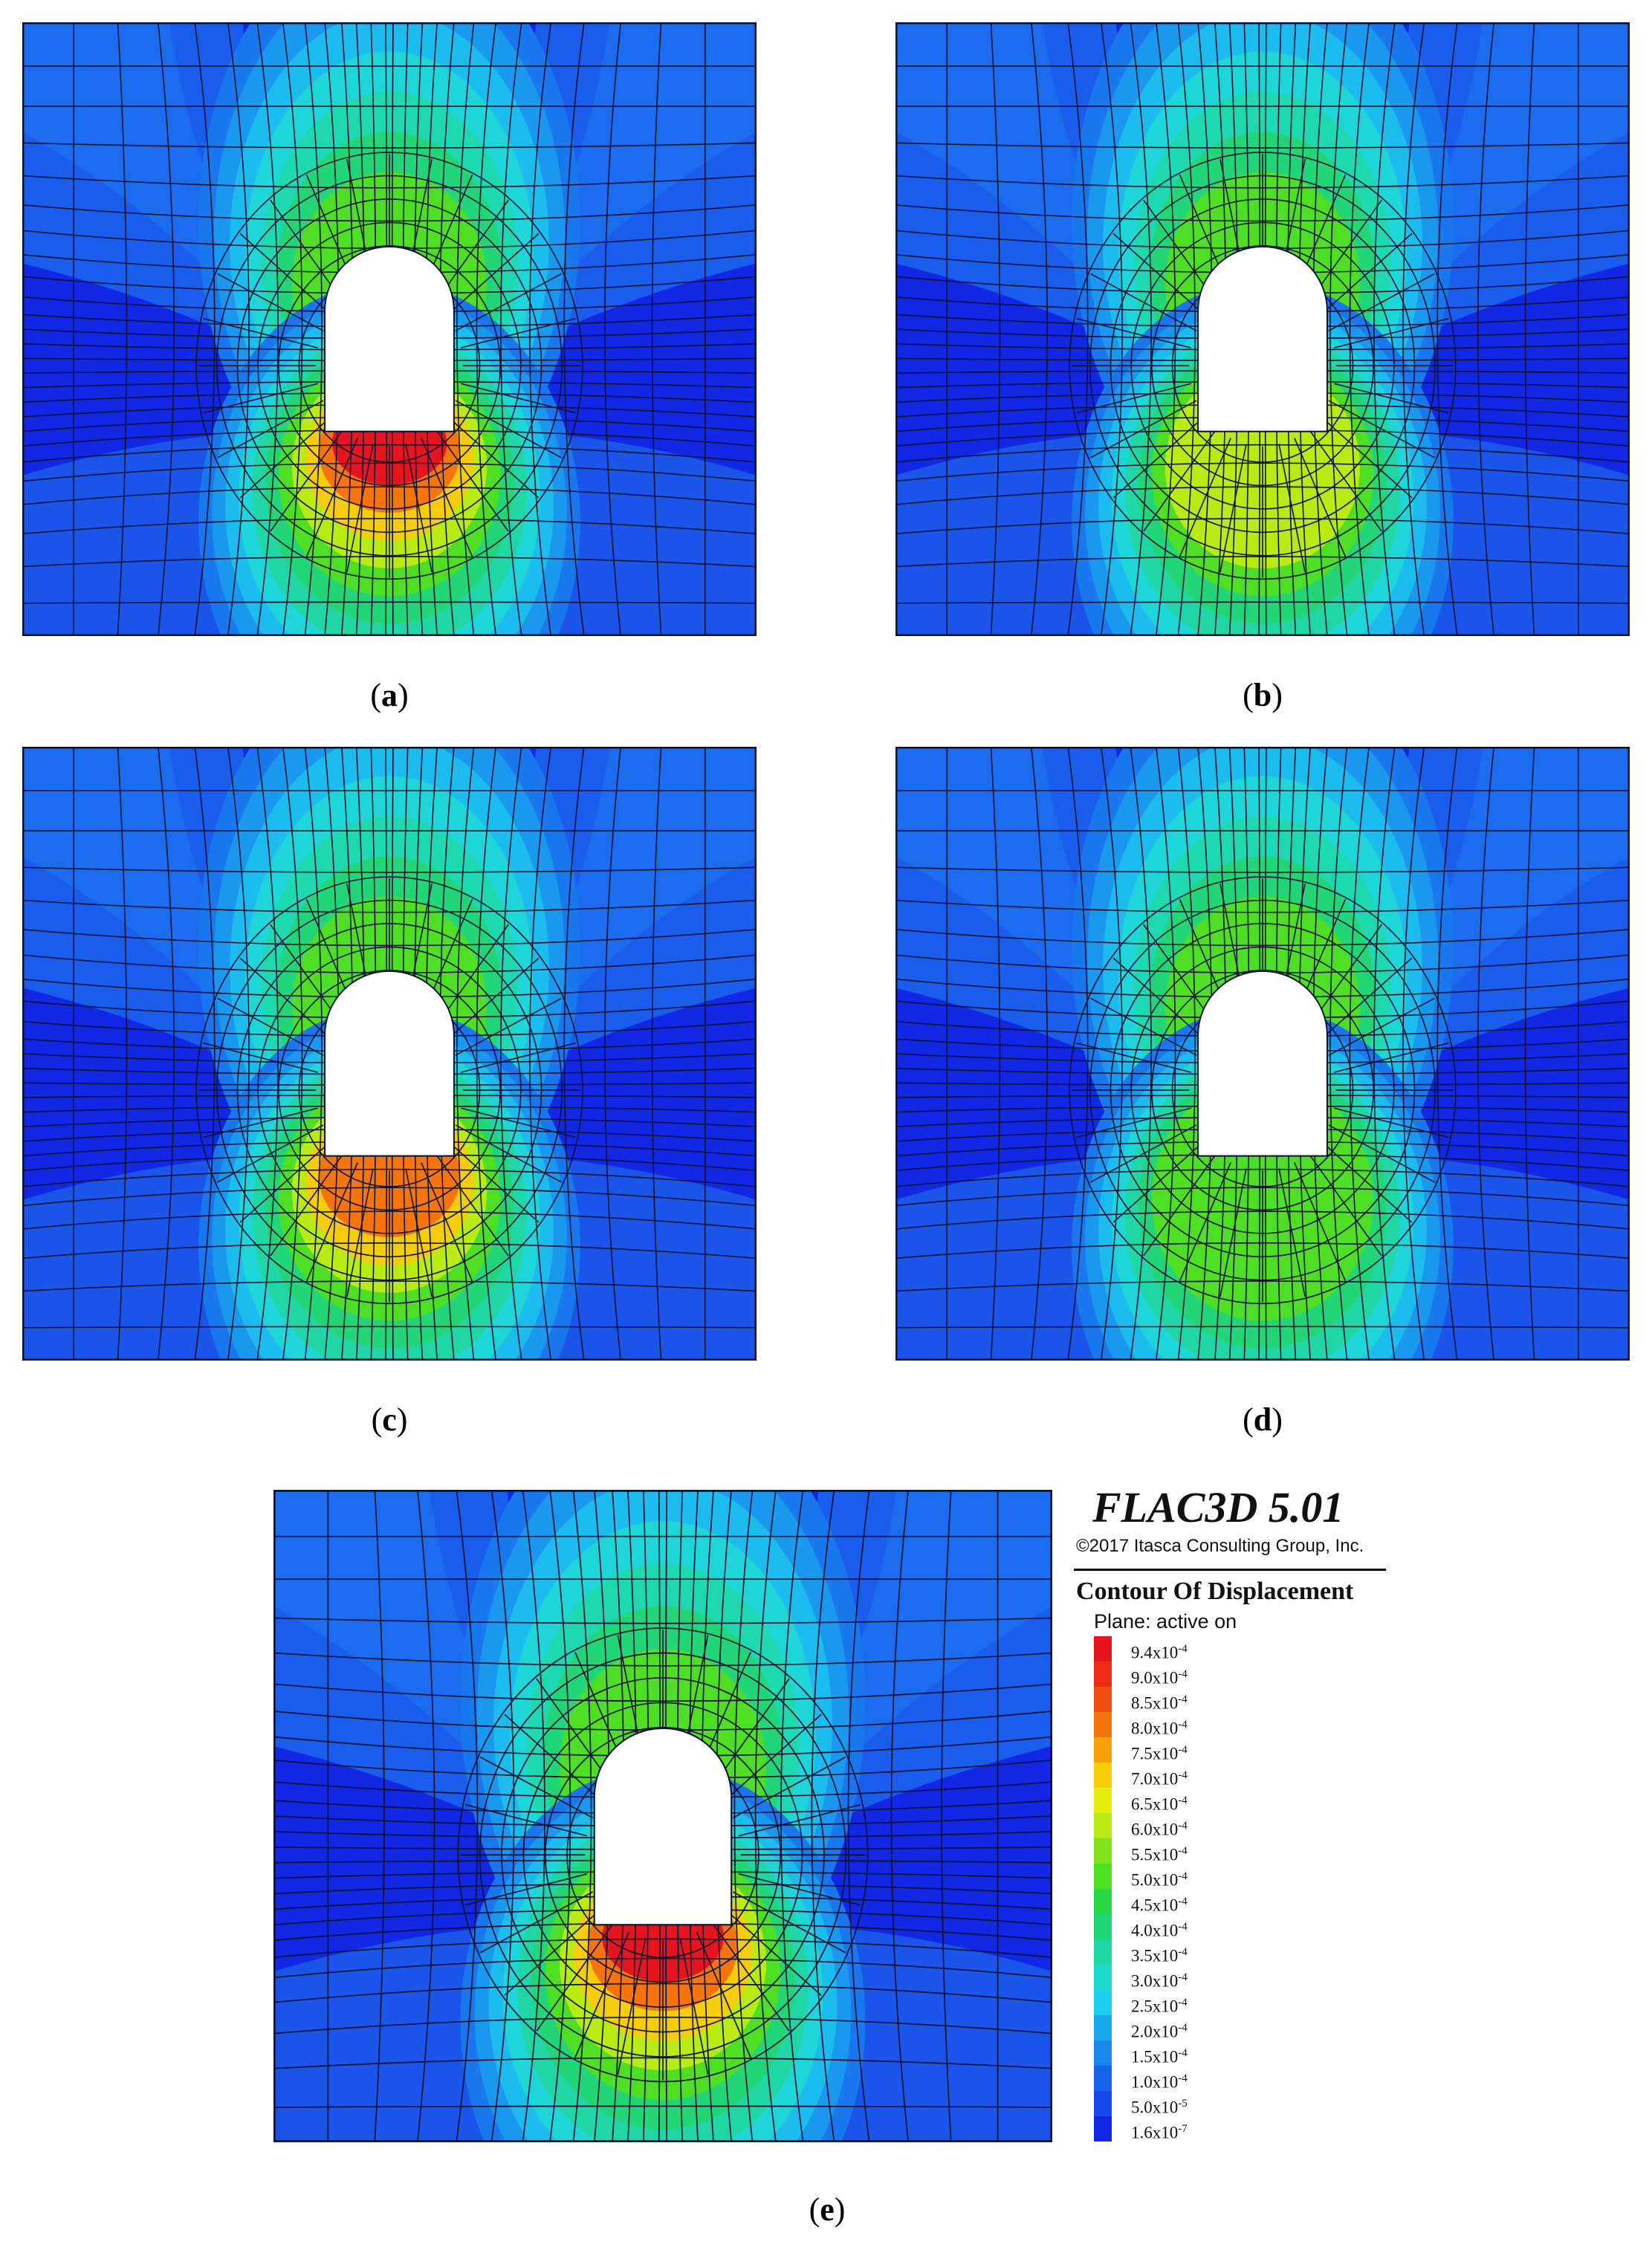  What do you see at coordinates (1159, 1955) in the screenshot?
I see `legend-level-label: 3.5x10⁻⁴` at bounding box center [1159, 1955].